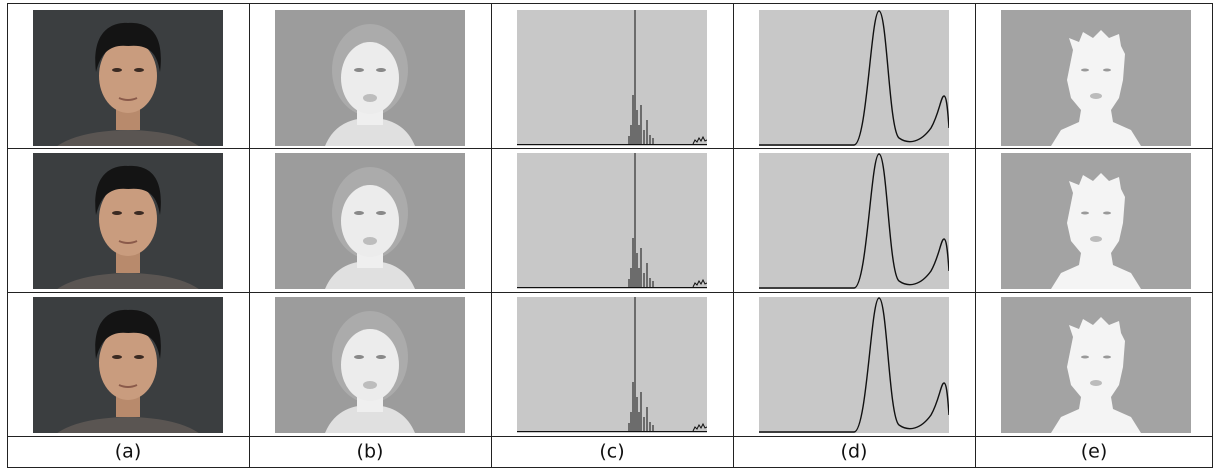 The width and height of the screenshot is (1216, 470). What do you see at coordinates (128, 452) in the screenshot?
I see `column-label: (a)` at bounding box center [128, 452].